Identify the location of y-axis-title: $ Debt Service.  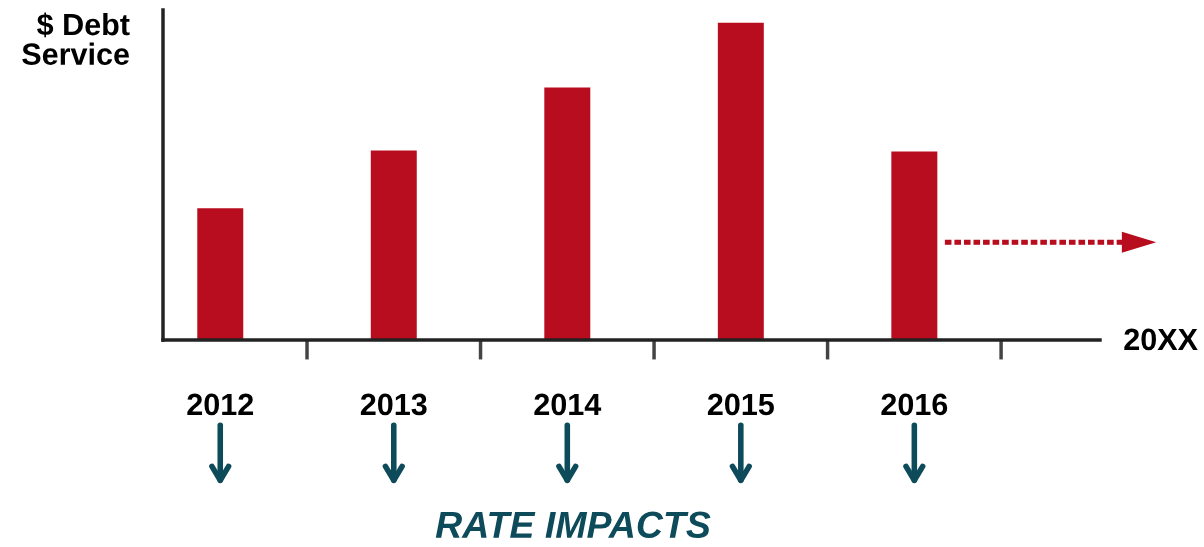
(76, 38).